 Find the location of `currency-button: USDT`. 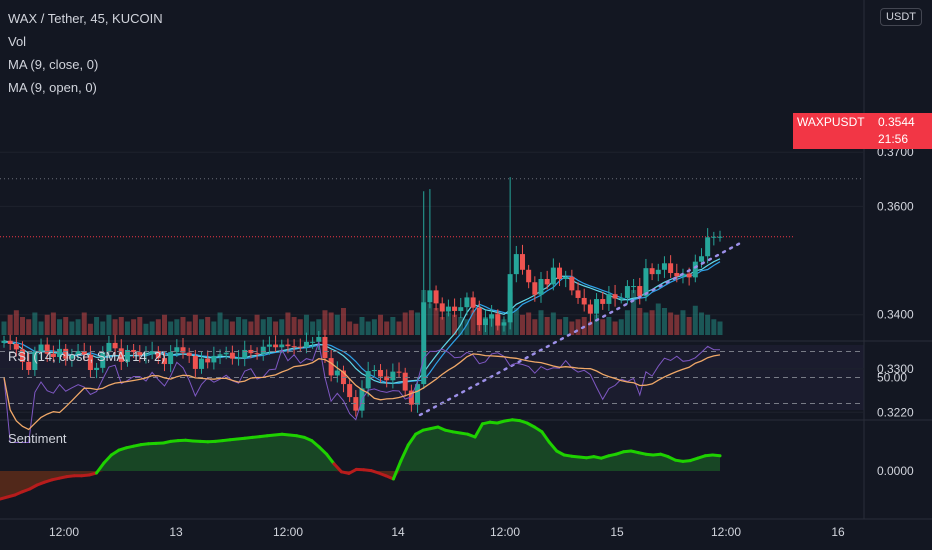

currency-button: USDT is located at coordinates (901, 17).